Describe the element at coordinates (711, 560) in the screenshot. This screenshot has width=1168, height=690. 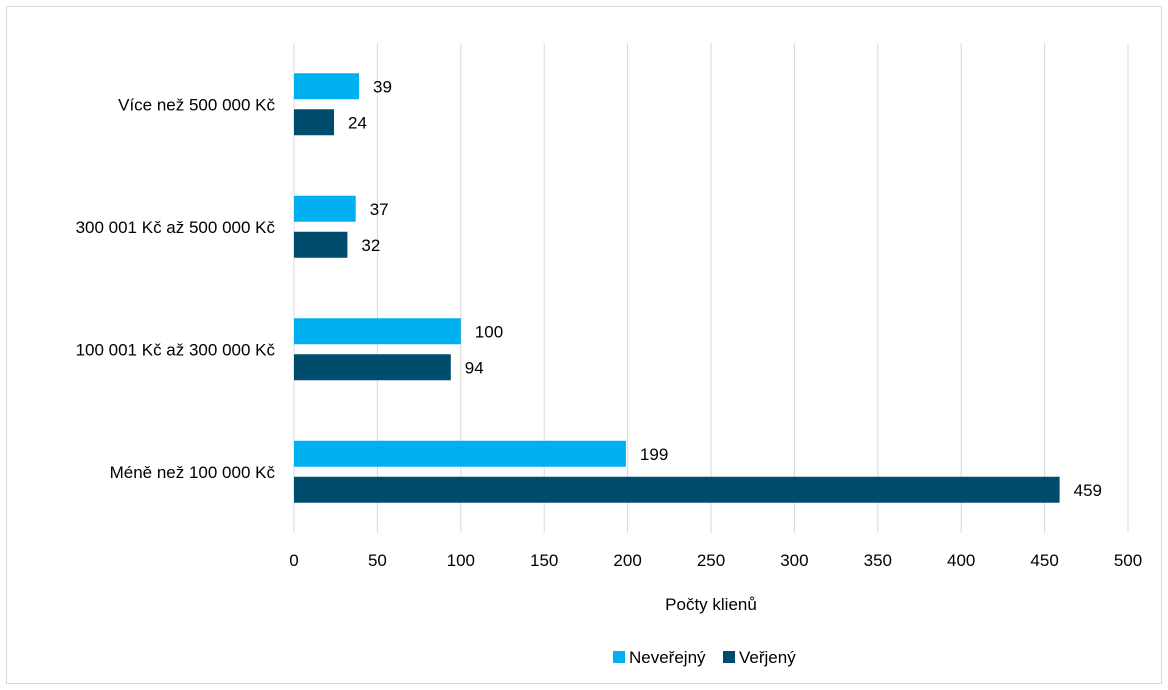
I see `x-tick-label: 250` at that location.